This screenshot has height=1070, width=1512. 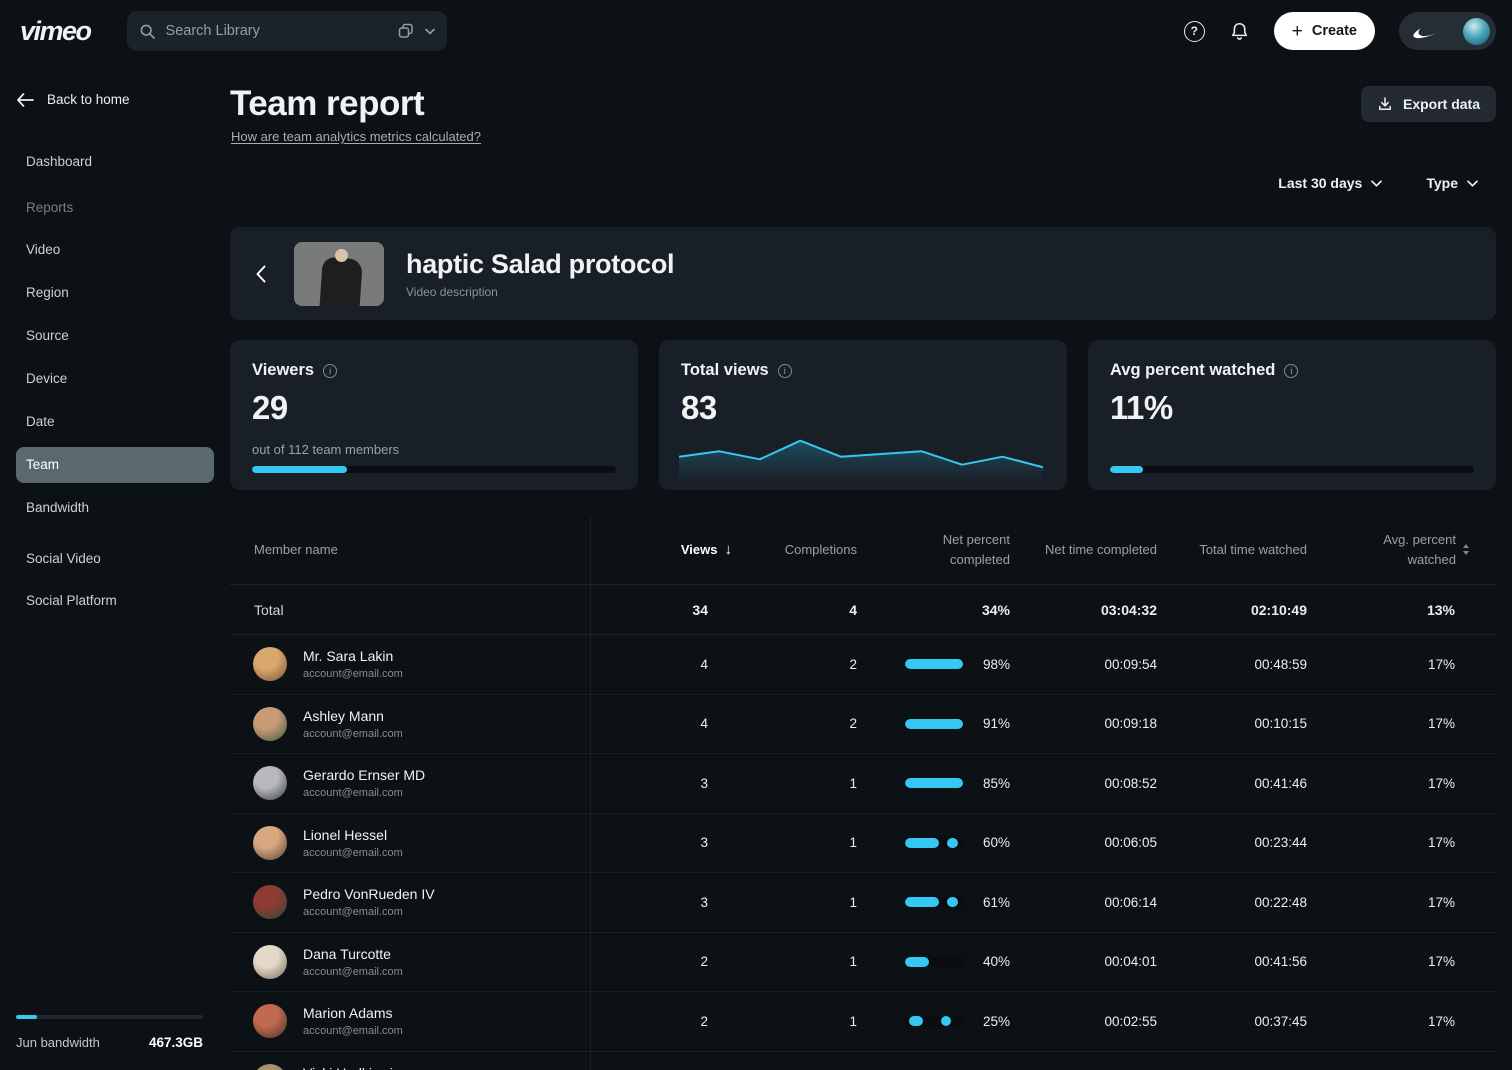 What do you see at coordinates (88, 99) in the screenshot?
I see `back-to-home-label: Back to home` at bounding box center [88, 99].